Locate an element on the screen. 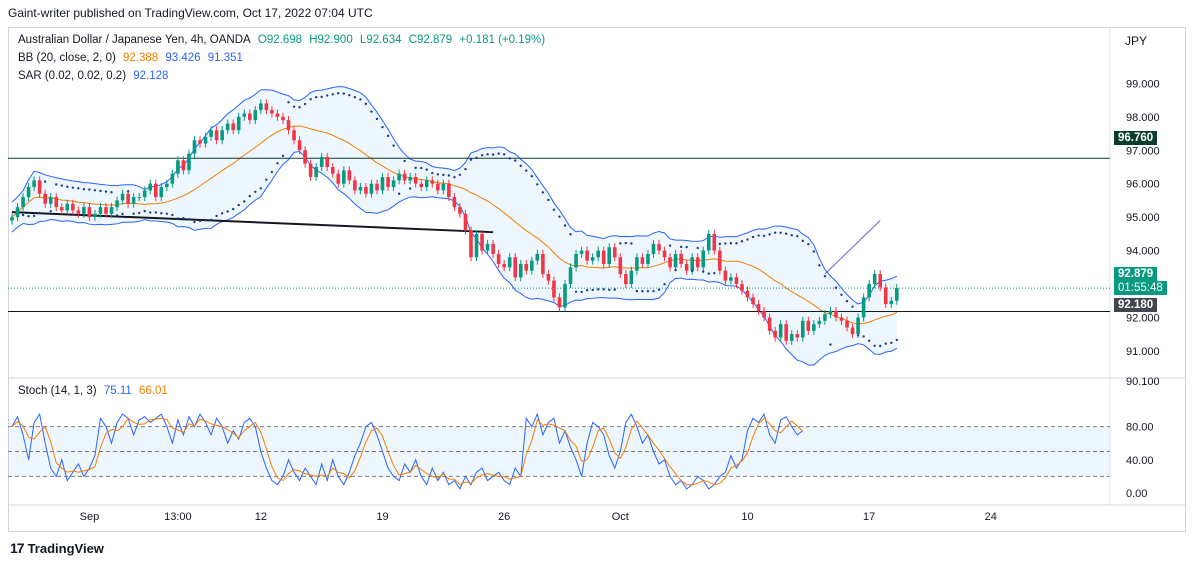 The width and height of the screenshot is (1194, 565). stoch-tick-label: 40.00 is located at coordinates (1140, 461).